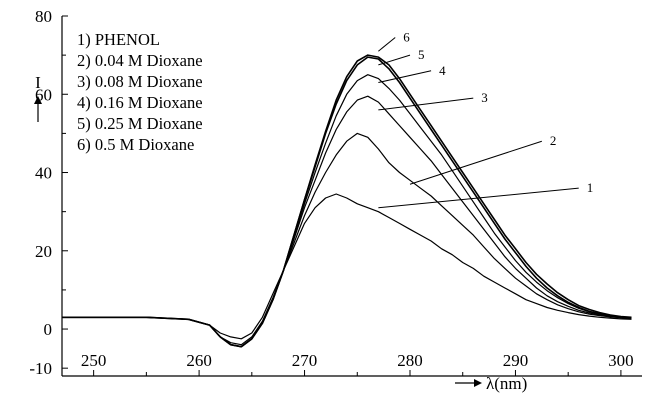 The width and height of the screenshot is (649, 394). I want to click on legend-entry-2: 2) 0.04 M Dioxane, so click(140, 60).